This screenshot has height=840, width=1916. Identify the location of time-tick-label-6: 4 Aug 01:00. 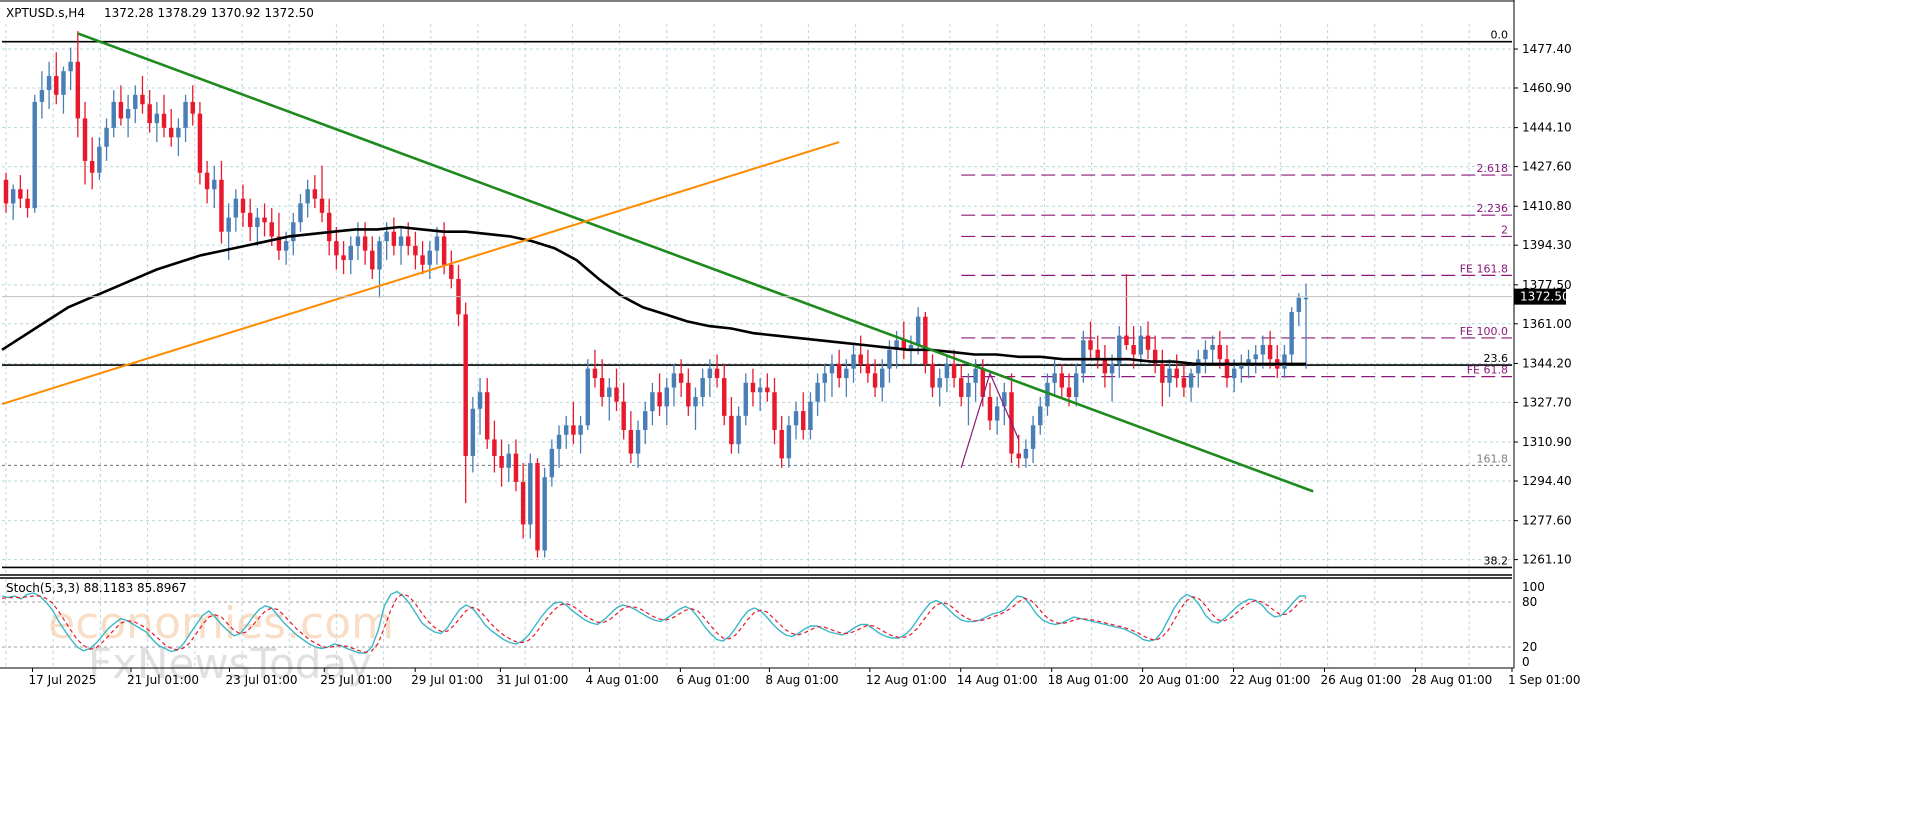
(621, 680).